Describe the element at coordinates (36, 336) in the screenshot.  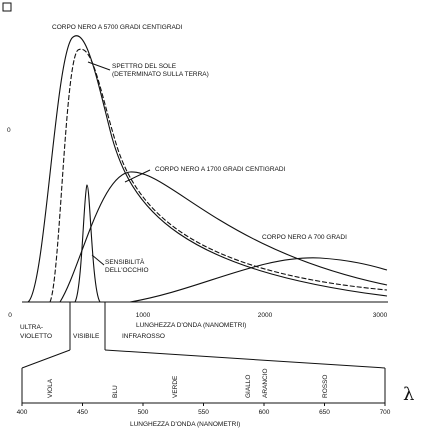
I see `region-label: VIOLETTO` at that location.